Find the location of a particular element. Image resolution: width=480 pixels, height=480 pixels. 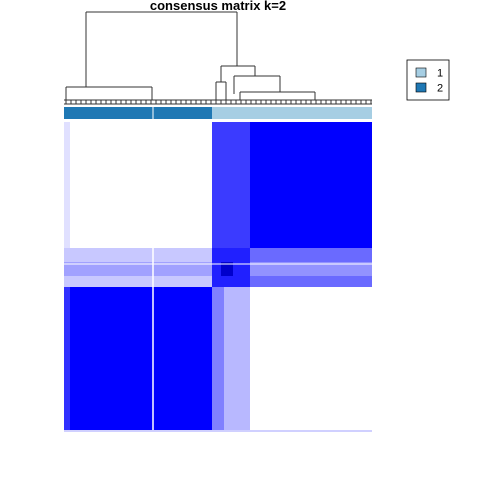

legend-label-1: 1 is located at coordinates (440, 74).